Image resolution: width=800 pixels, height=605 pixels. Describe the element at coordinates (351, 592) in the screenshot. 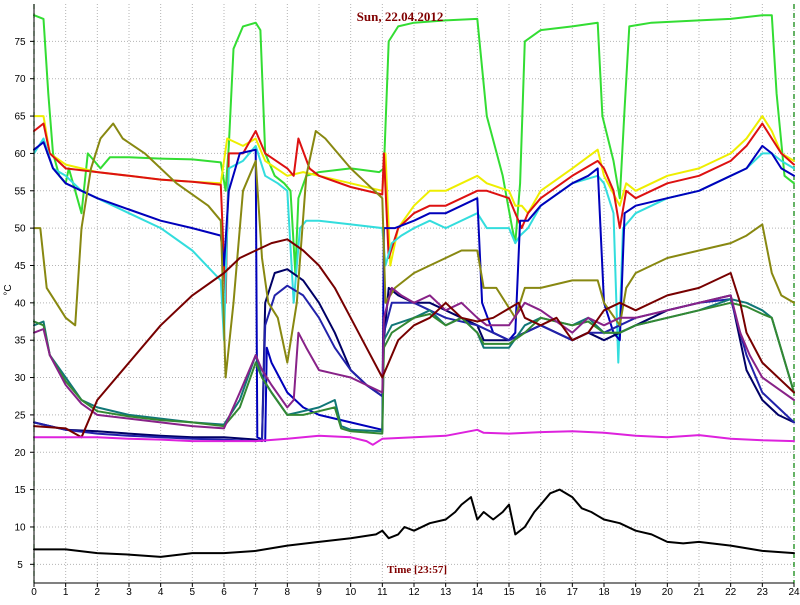

I see `x-tick-label: 10` at that location.